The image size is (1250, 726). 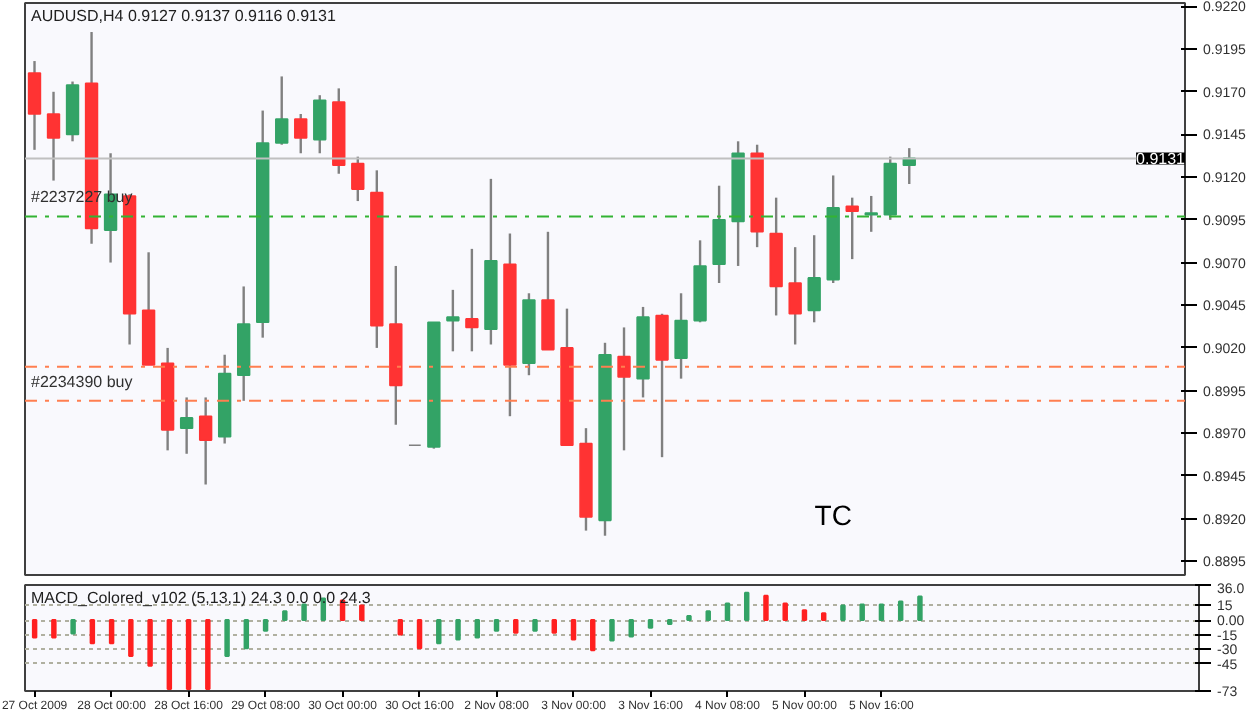 I want to click on ref-line-label: 0.9131, so click(x=1161, y=159).